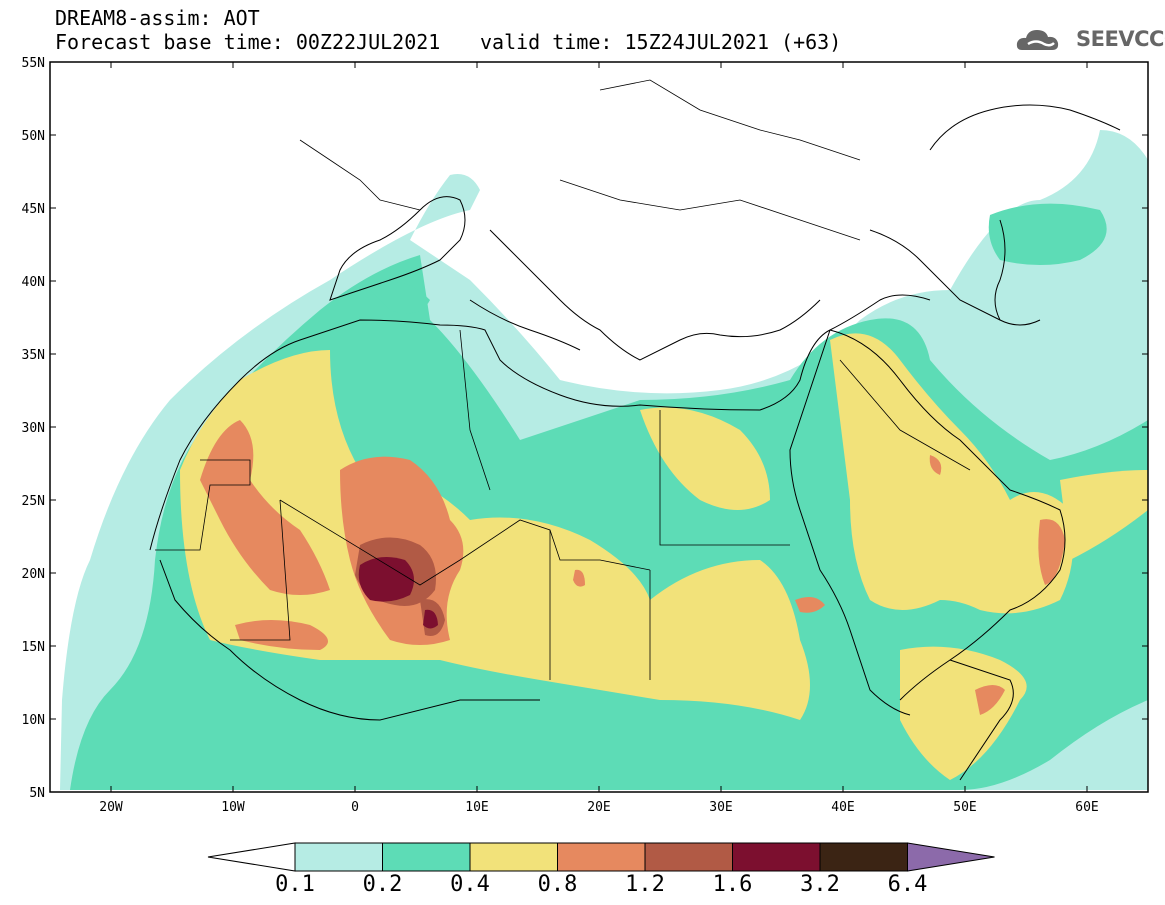 This screenshot has height=905, width=1165. Describe the element at coordinates (907, 884) in the screenshot. I see `colorbar-level-label: 6.4` at that location.